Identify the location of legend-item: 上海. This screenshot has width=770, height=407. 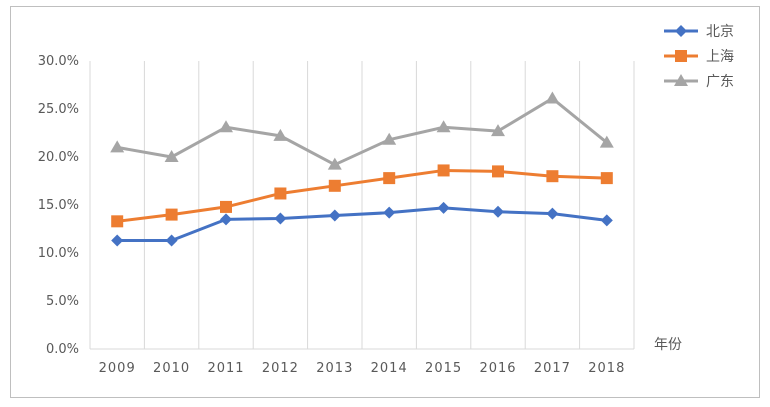
(699, 57).